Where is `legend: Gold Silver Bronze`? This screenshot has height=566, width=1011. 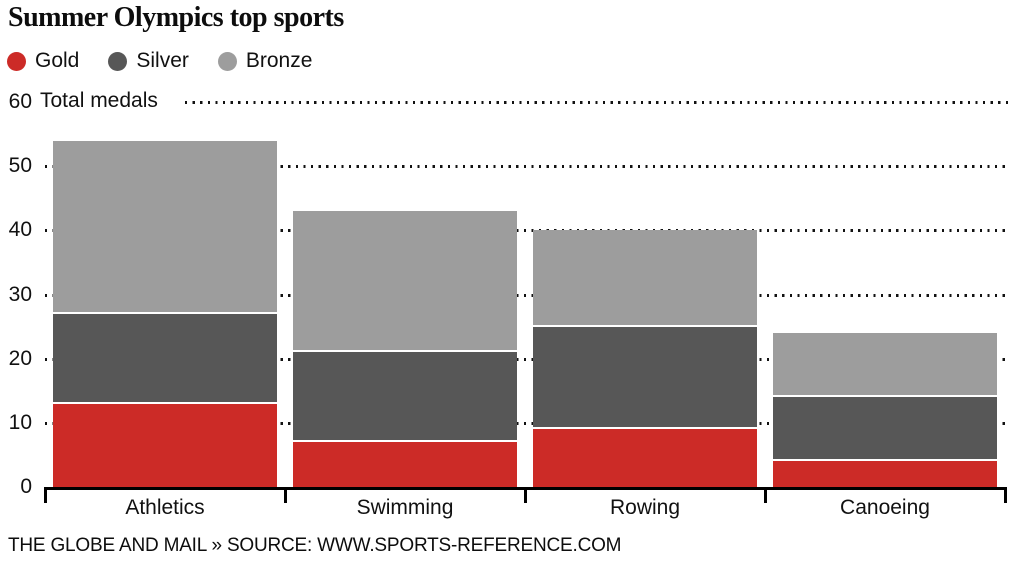
legend: Gold Silver Bronze is located at coordinates (159, 61).